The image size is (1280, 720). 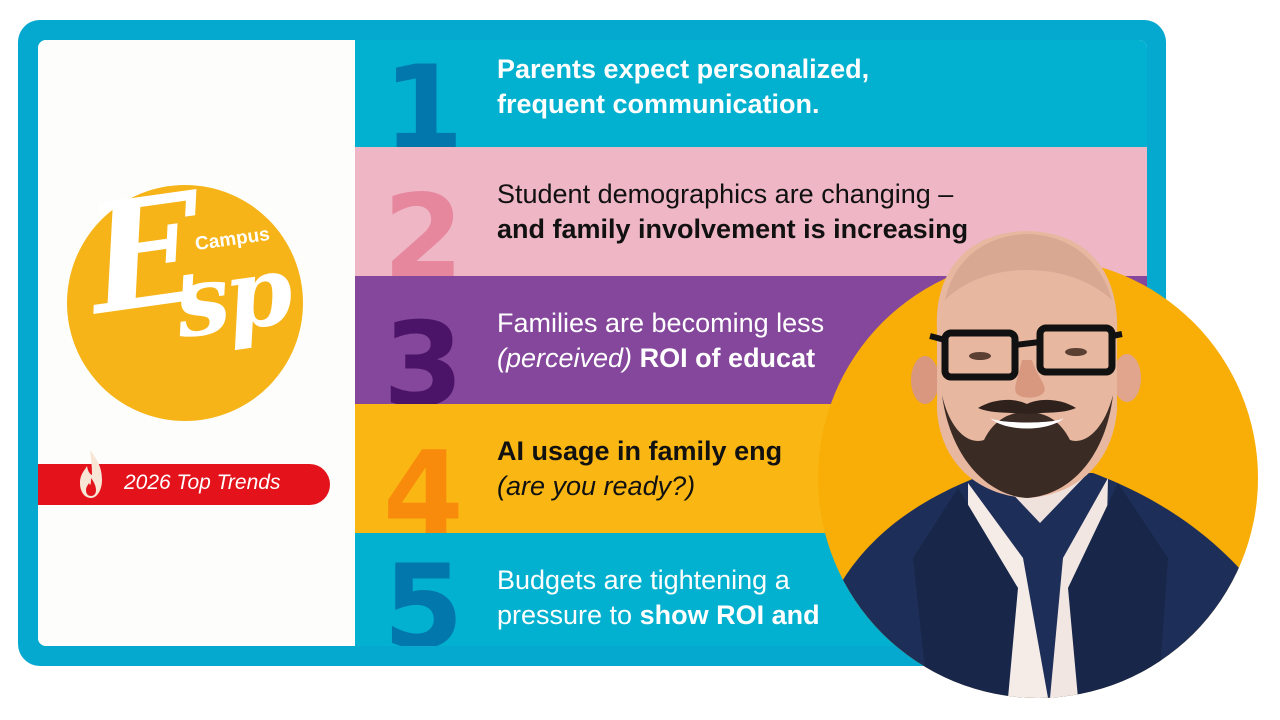 I want to click on trend-text-segment: and family involvement is increasing, so click(x=733, y=229).